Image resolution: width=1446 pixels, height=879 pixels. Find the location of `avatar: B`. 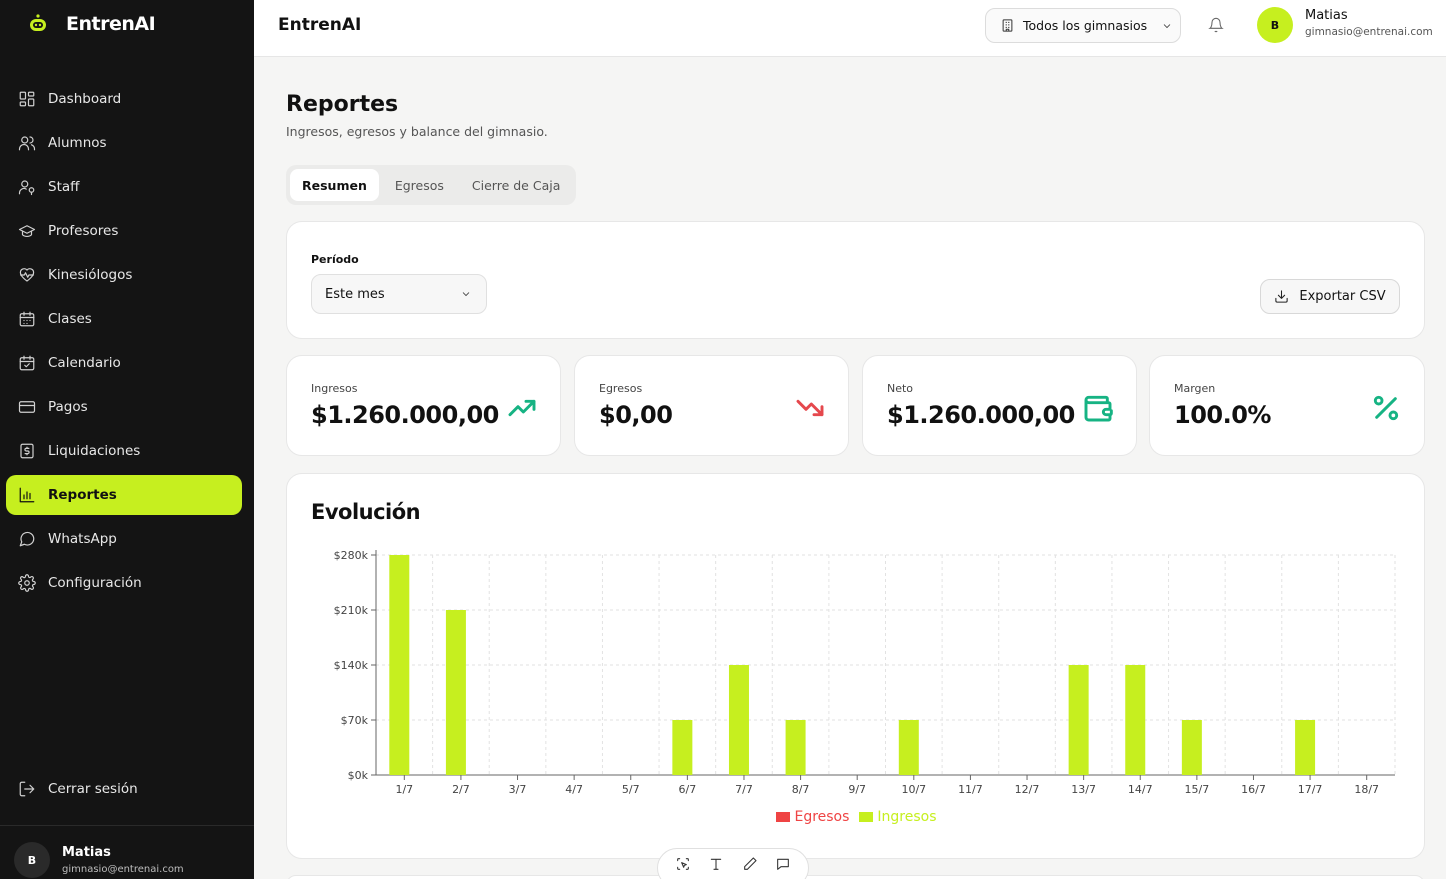

avatar: B is located at coordinates (1275, 25).